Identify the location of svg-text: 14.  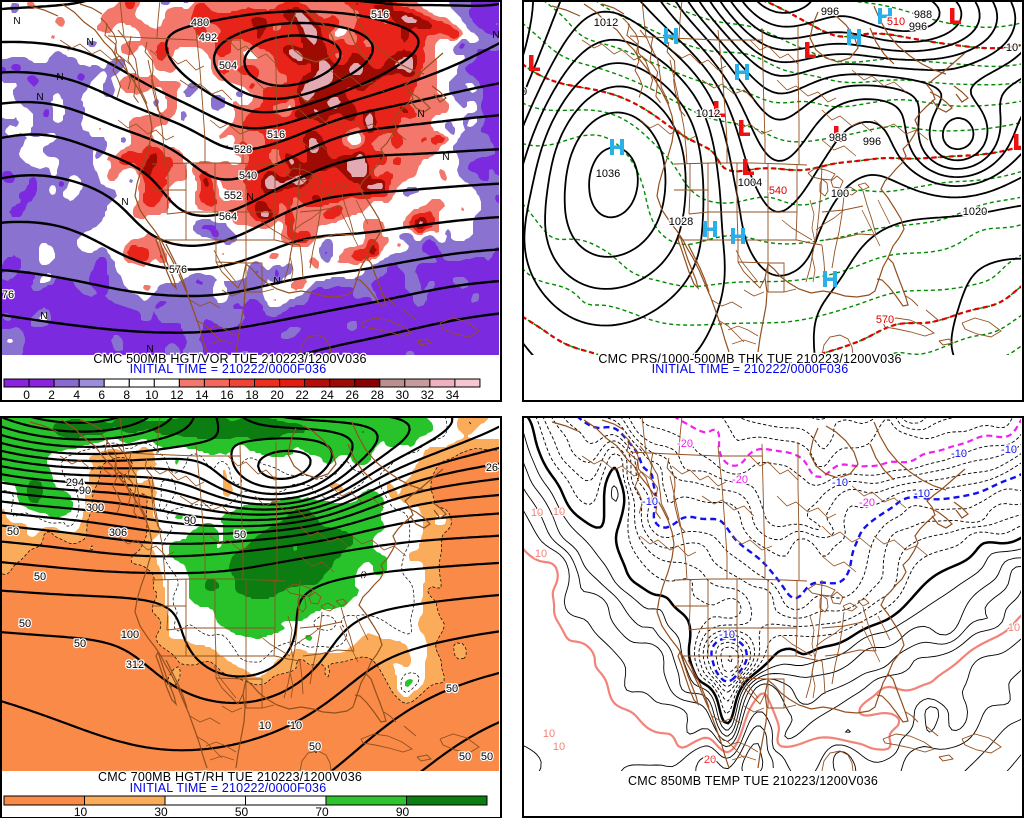
(202, 395).